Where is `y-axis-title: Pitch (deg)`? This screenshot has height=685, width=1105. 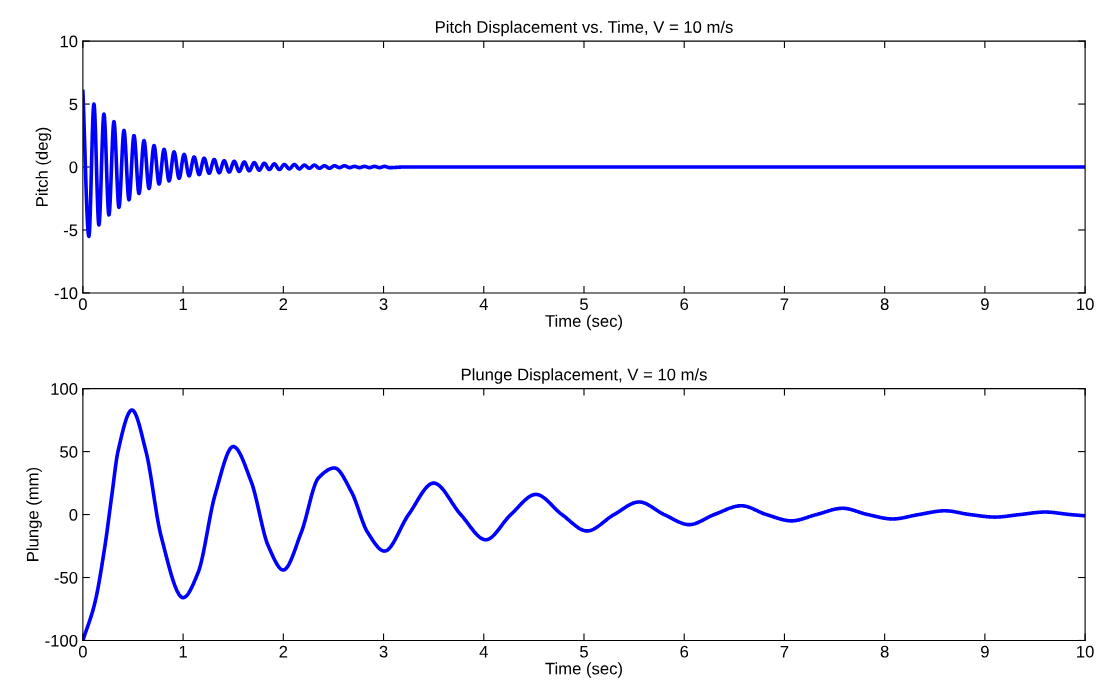
y-axis-title: Pitch (deg) is located at coordinates (43, 166).